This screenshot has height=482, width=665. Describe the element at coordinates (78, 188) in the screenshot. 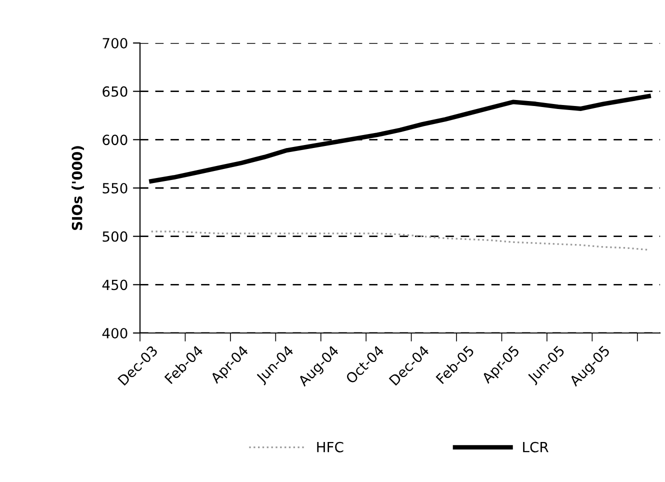

I see `y-axis-title: SIOs ('000)` at that location.